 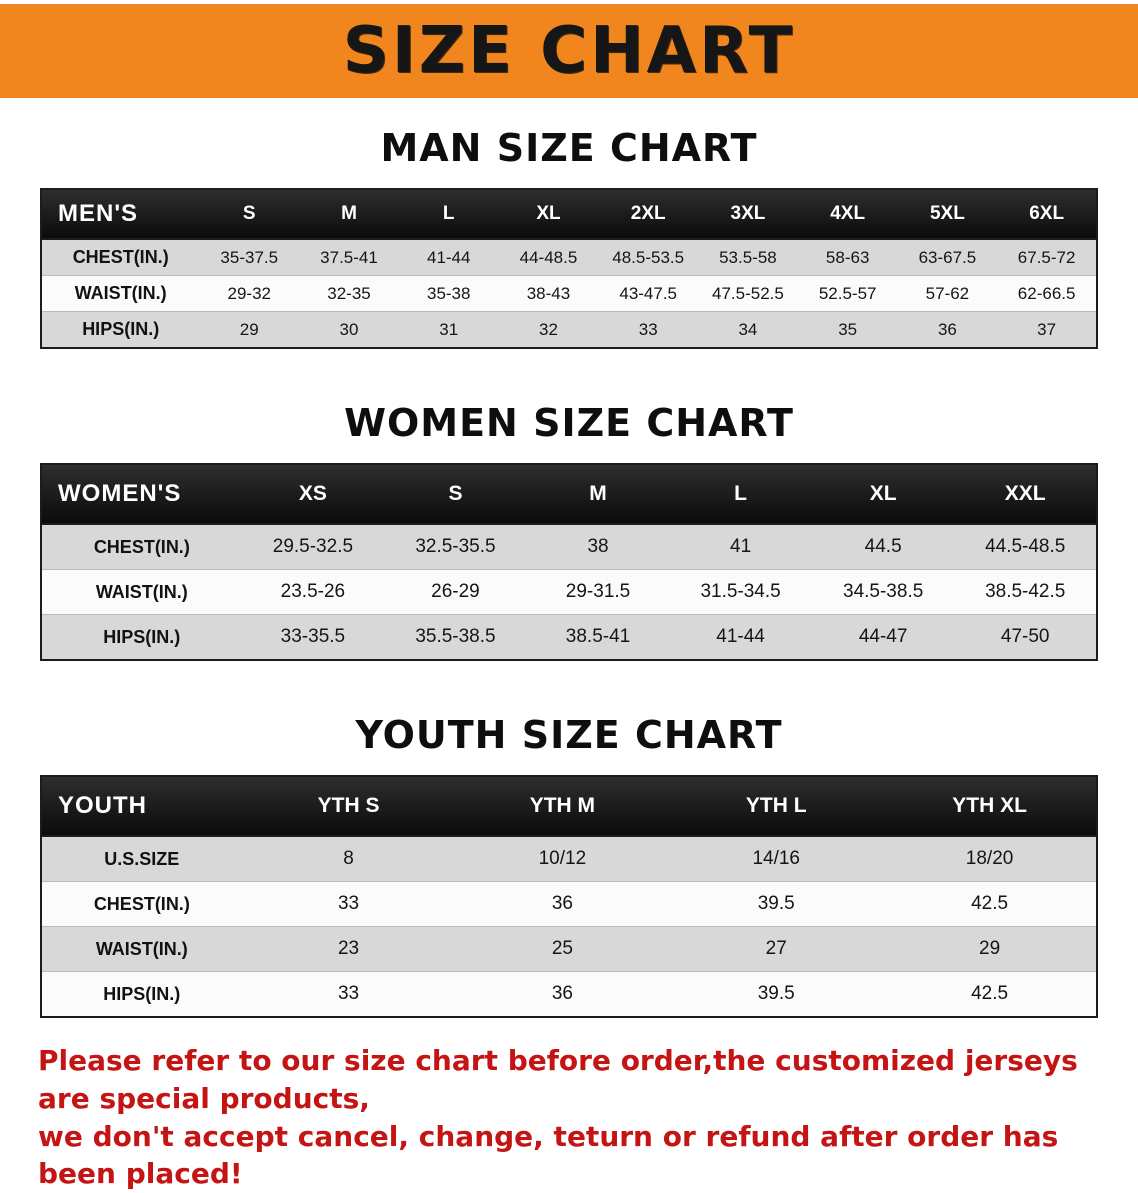 What do you see at coordinates (648, 214) in the screenshot?
I see `size-column-header: 2XL` at bounding box center [648, 214].